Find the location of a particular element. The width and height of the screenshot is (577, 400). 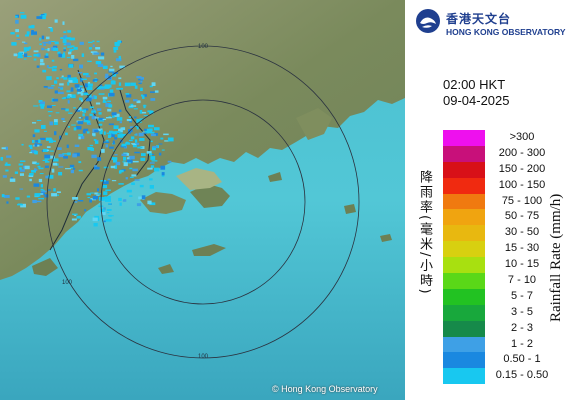

legend-label: 100 - 150 is located at coordinates (522, 184).